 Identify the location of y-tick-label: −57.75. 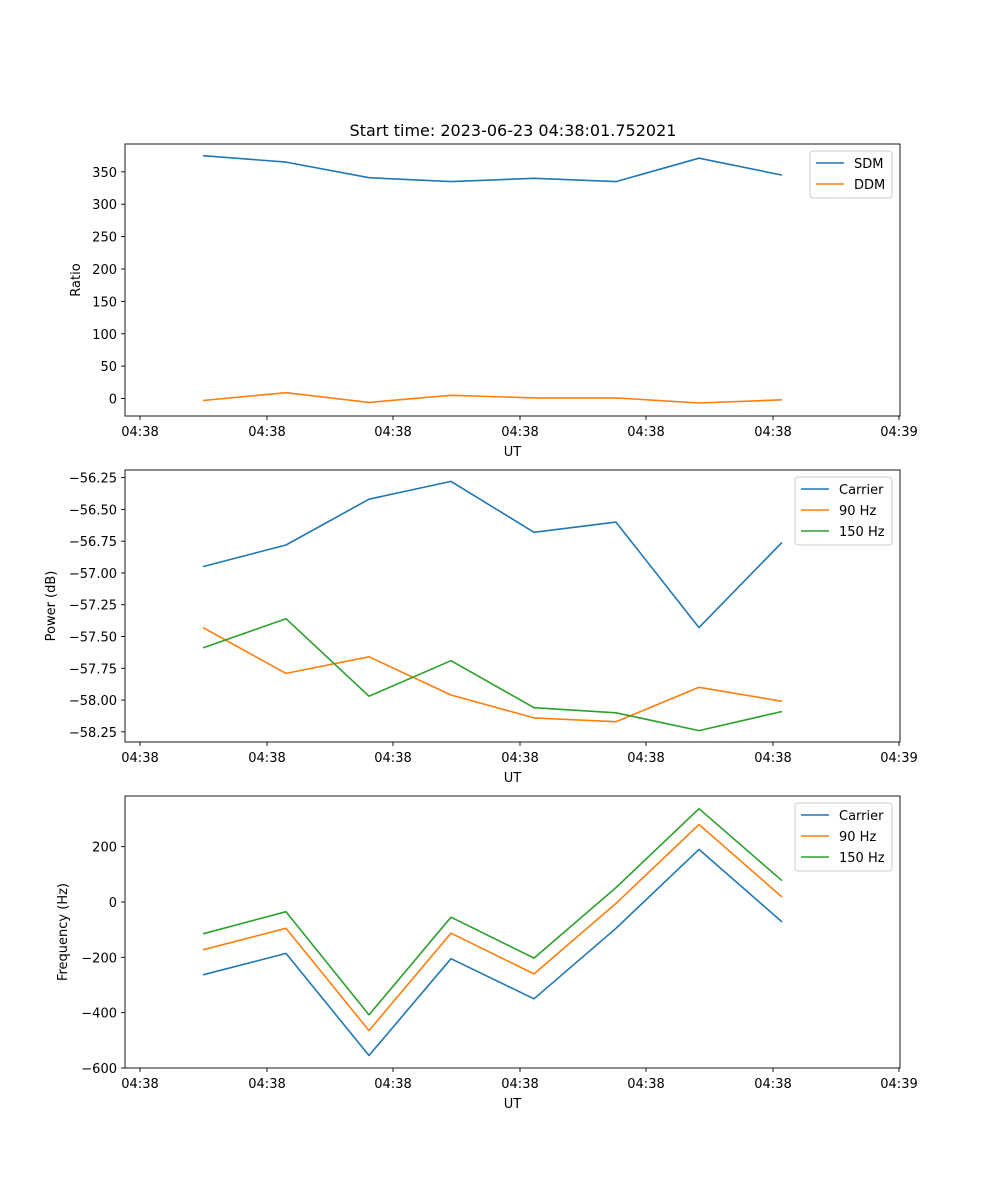
(93, 669).